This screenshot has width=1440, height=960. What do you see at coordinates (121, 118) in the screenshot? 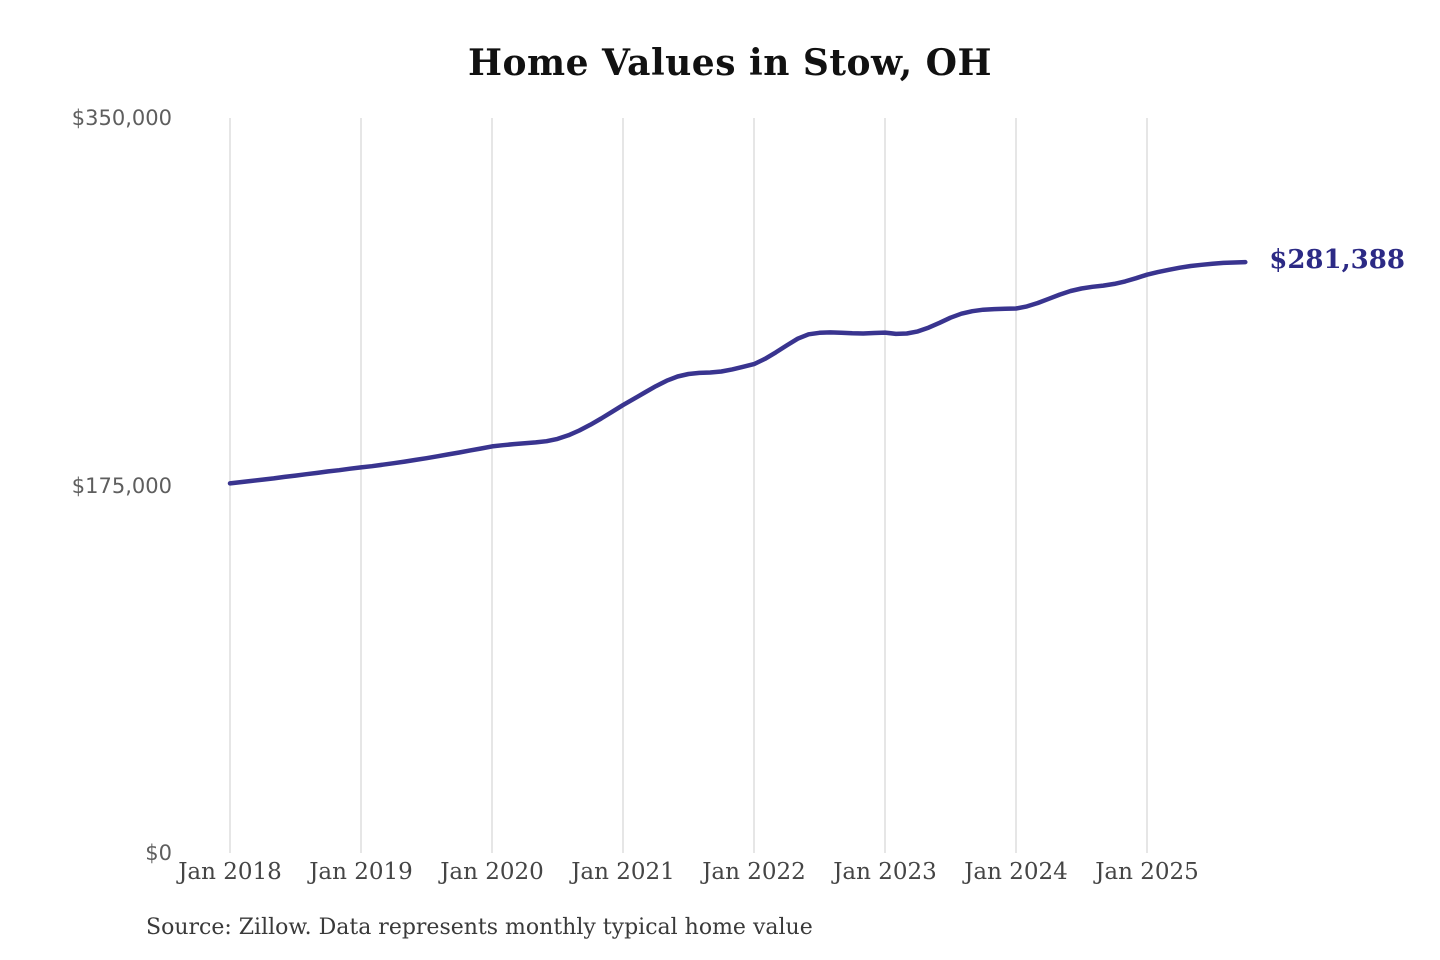
I see `y-axis-label-top: $350,000` at bounding box center [121, 118].